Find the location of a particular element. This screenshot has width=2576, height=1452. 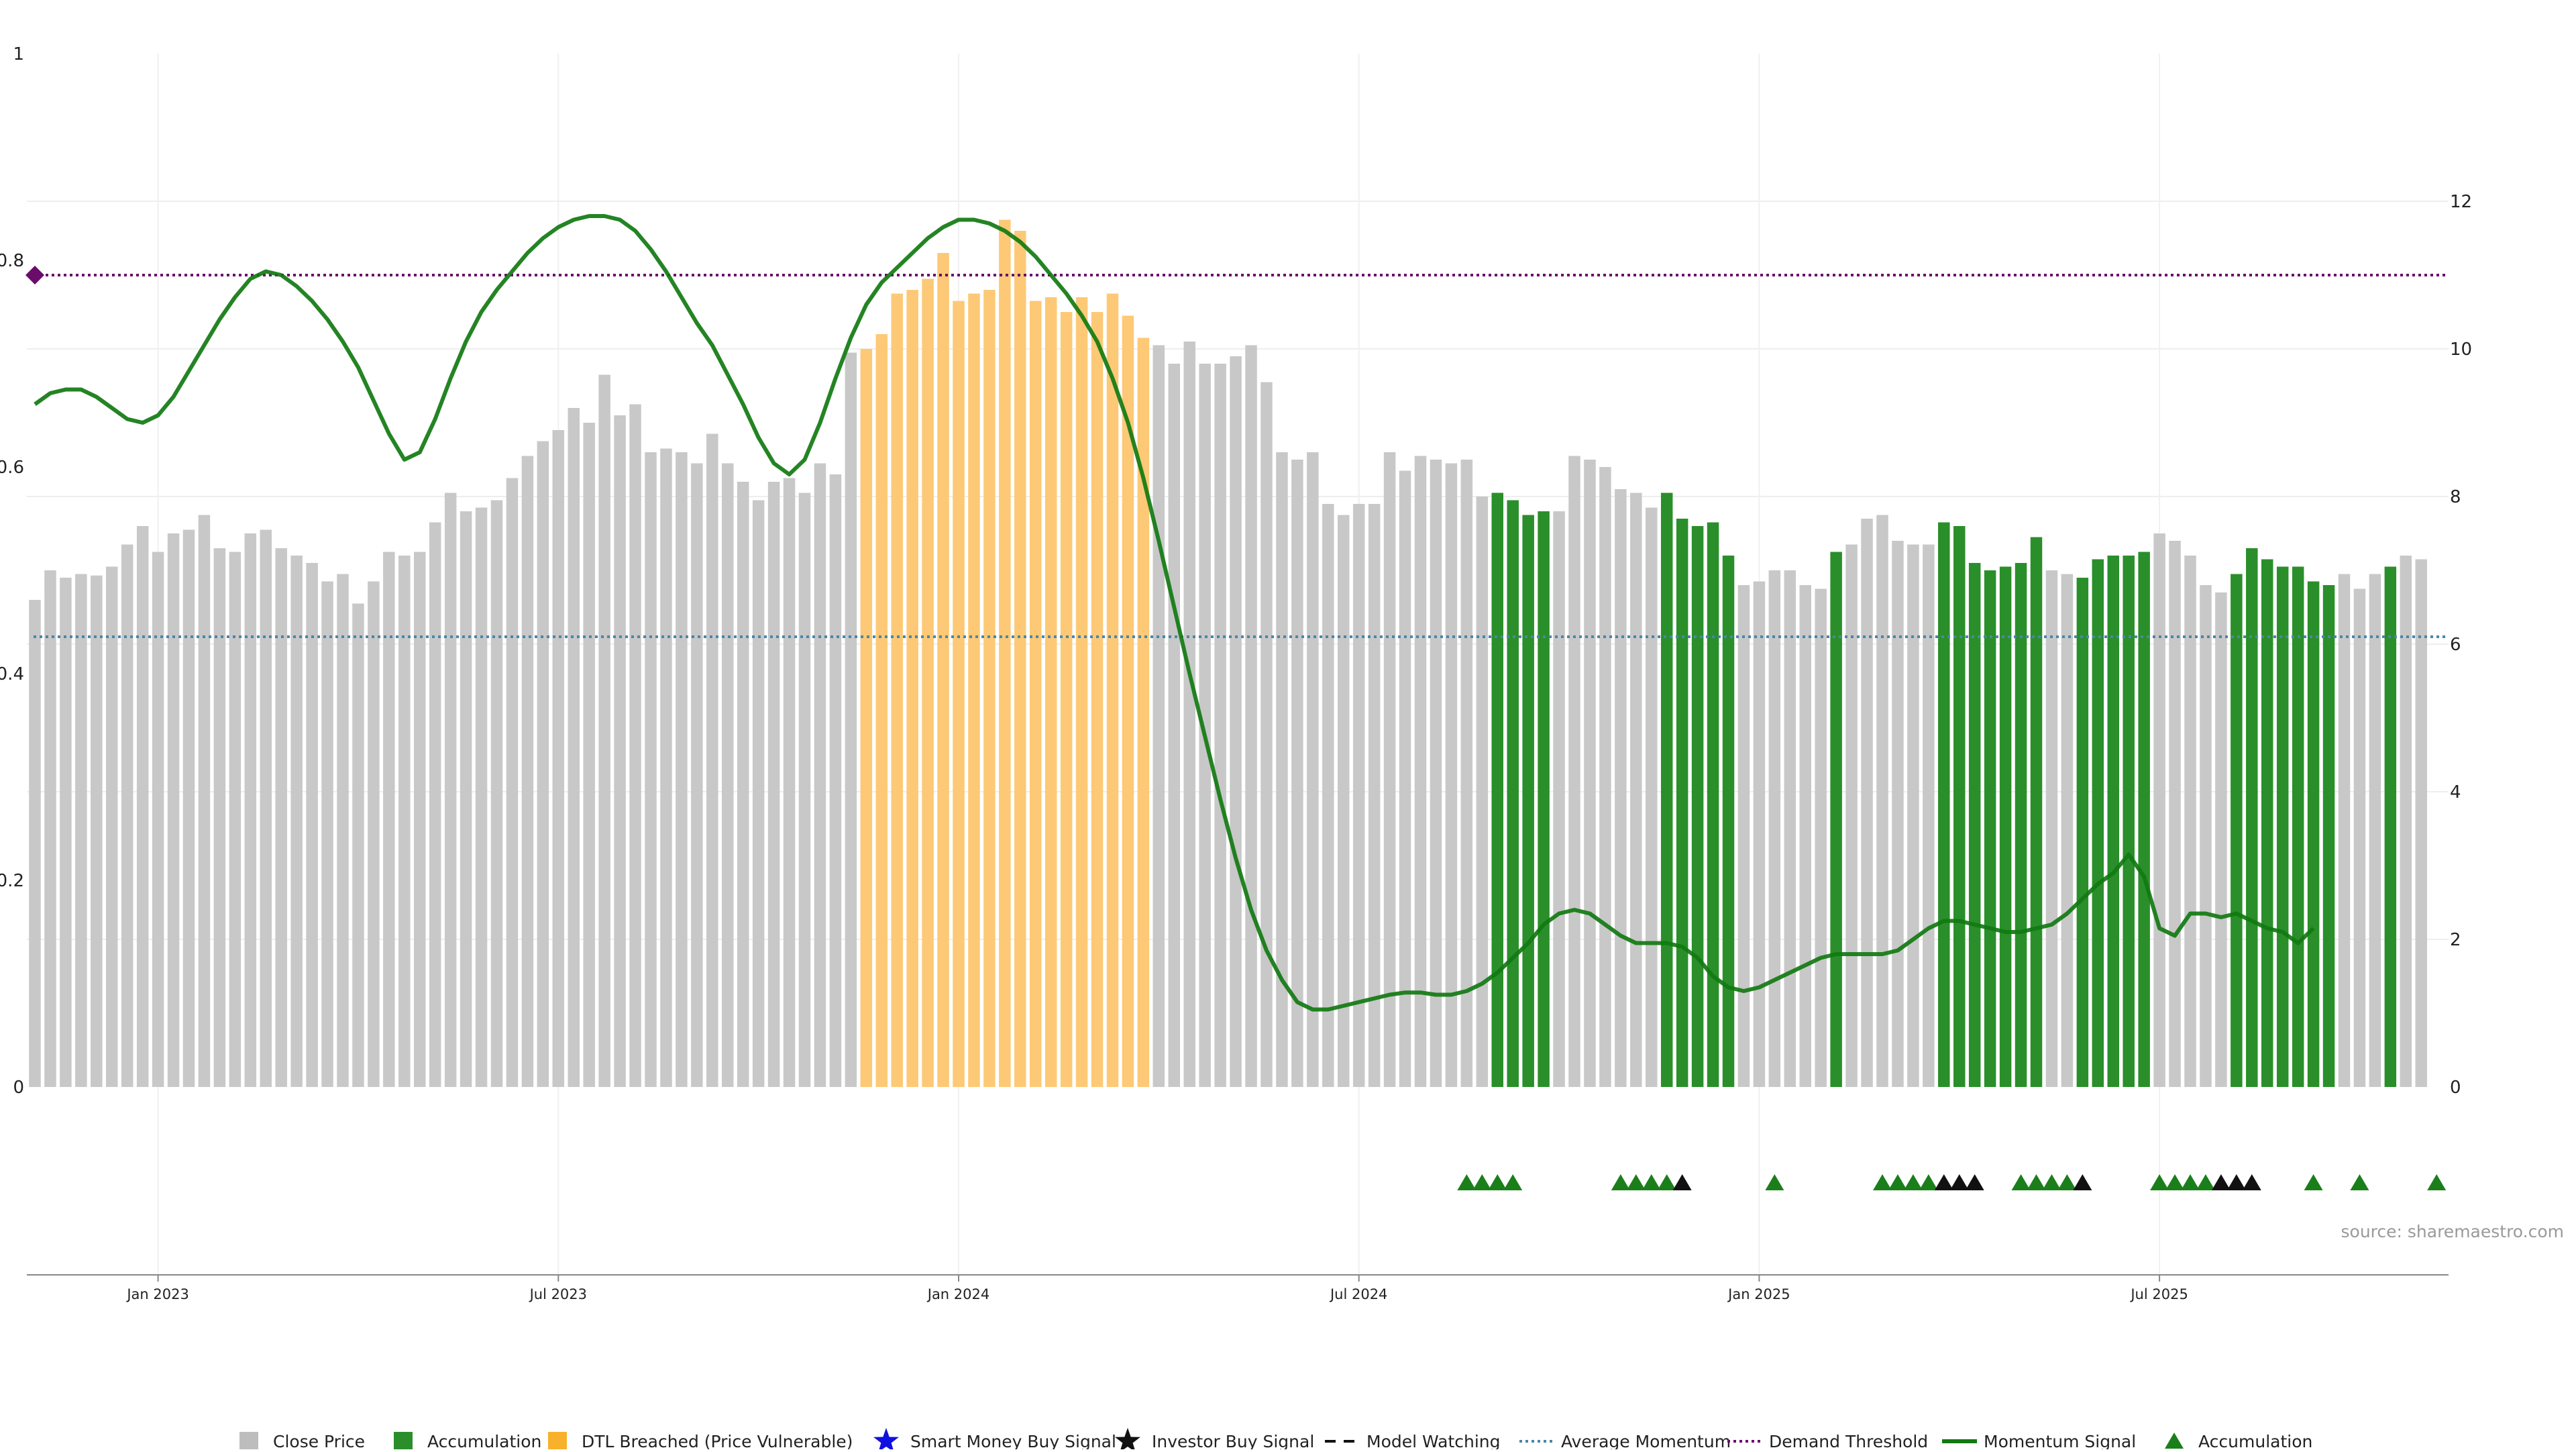

legend-item-6: Average Momentum is located at coordinates (1625, 1441).